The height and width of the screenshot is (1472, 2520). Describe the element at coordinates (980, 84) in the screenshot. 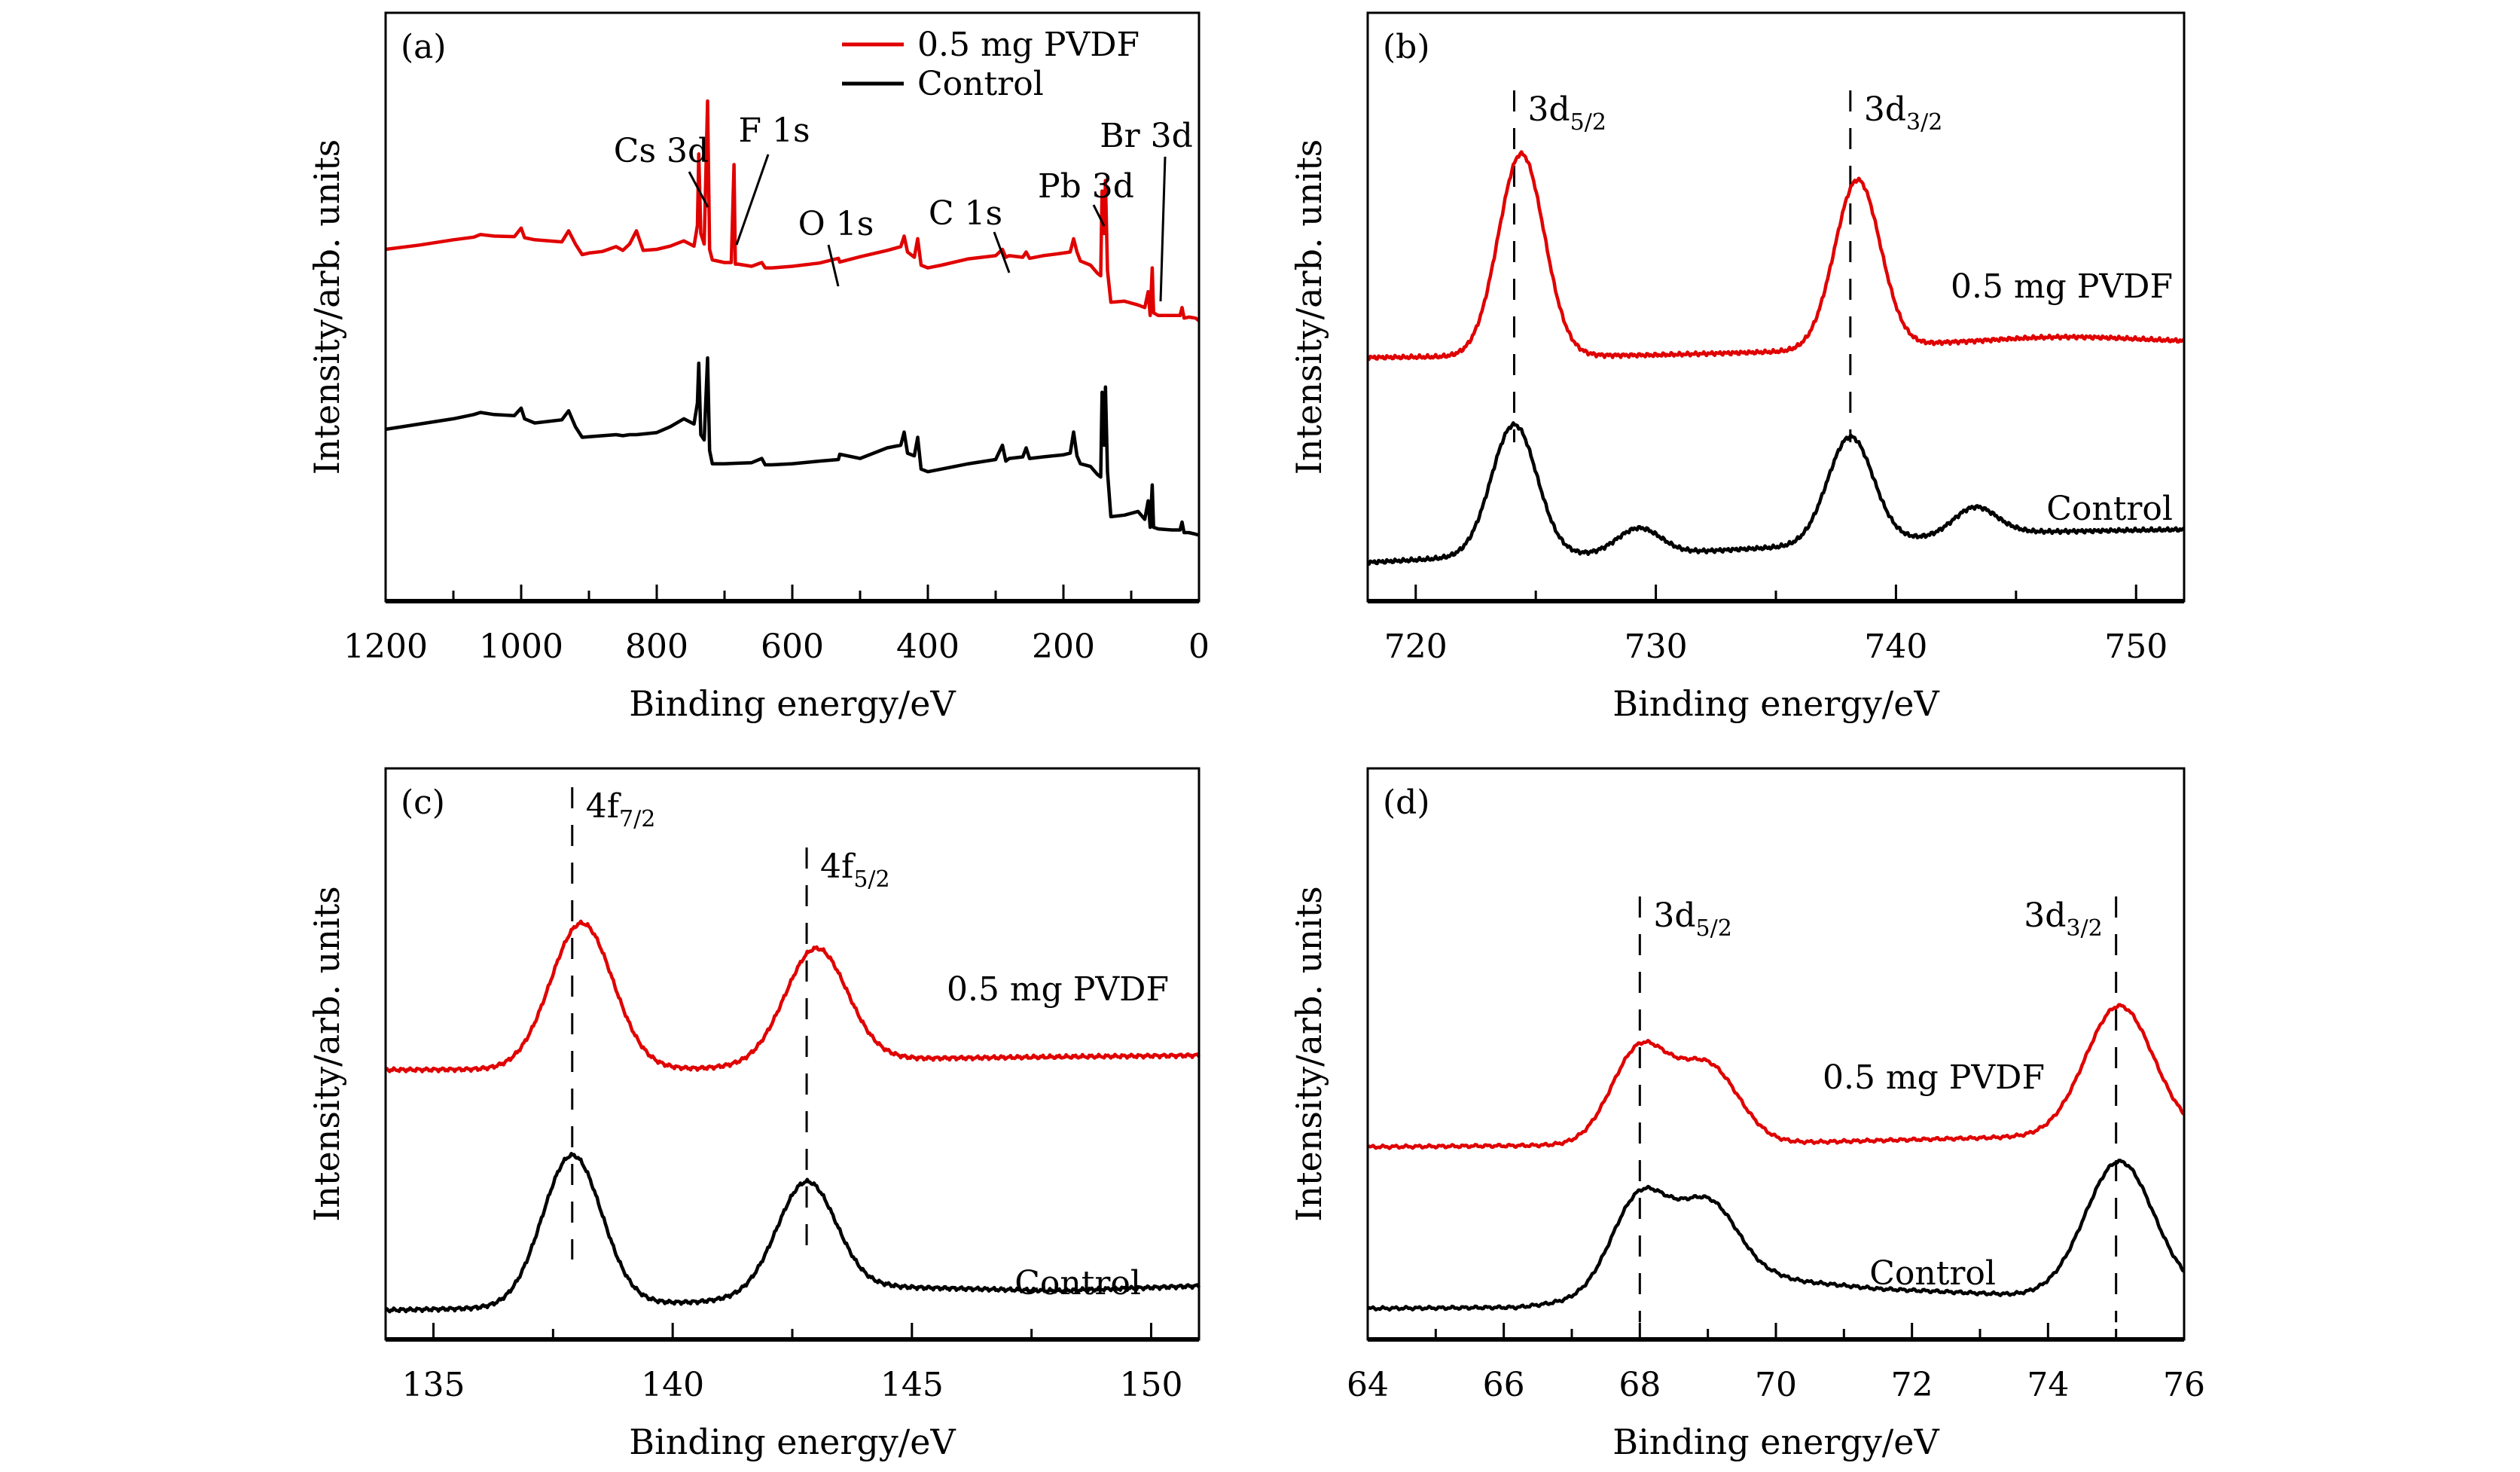

I see `legend-label: Control` at that location.